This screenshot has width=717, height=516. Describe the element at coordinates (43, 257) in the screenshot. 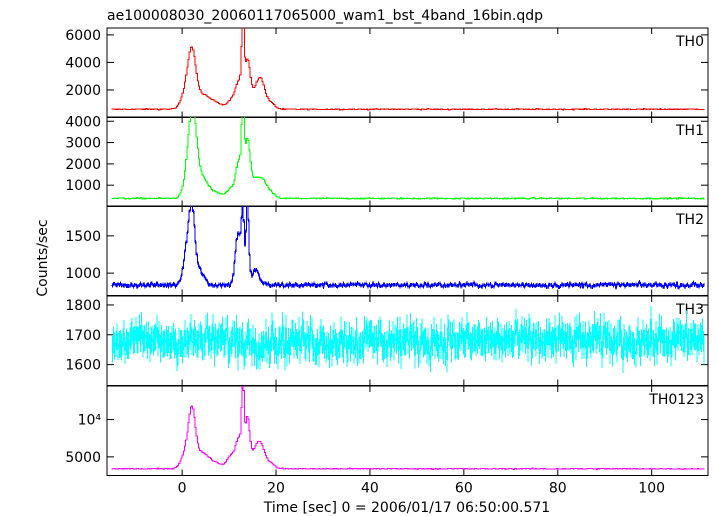

I see `y-axis-label: Counts/sec` at that location.